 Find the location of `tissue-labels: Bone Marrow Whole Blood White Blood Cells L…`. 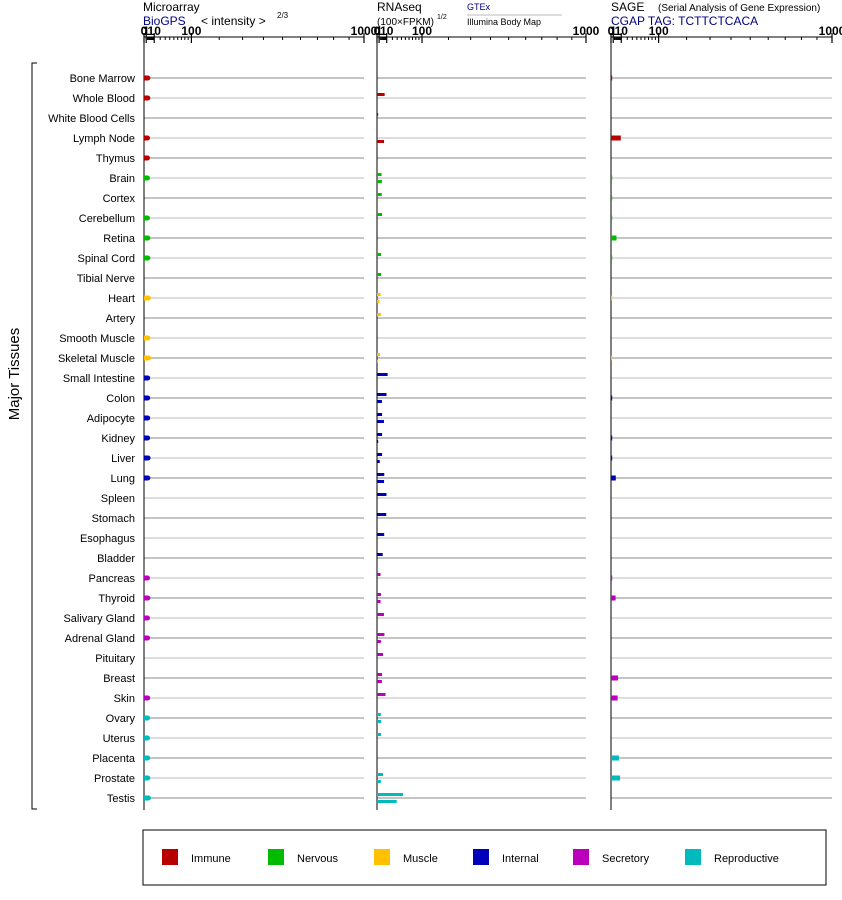

tissue-labels: Bone Marrow Whole Blood White Blood Cells L… is located at coordinates (92, 439).